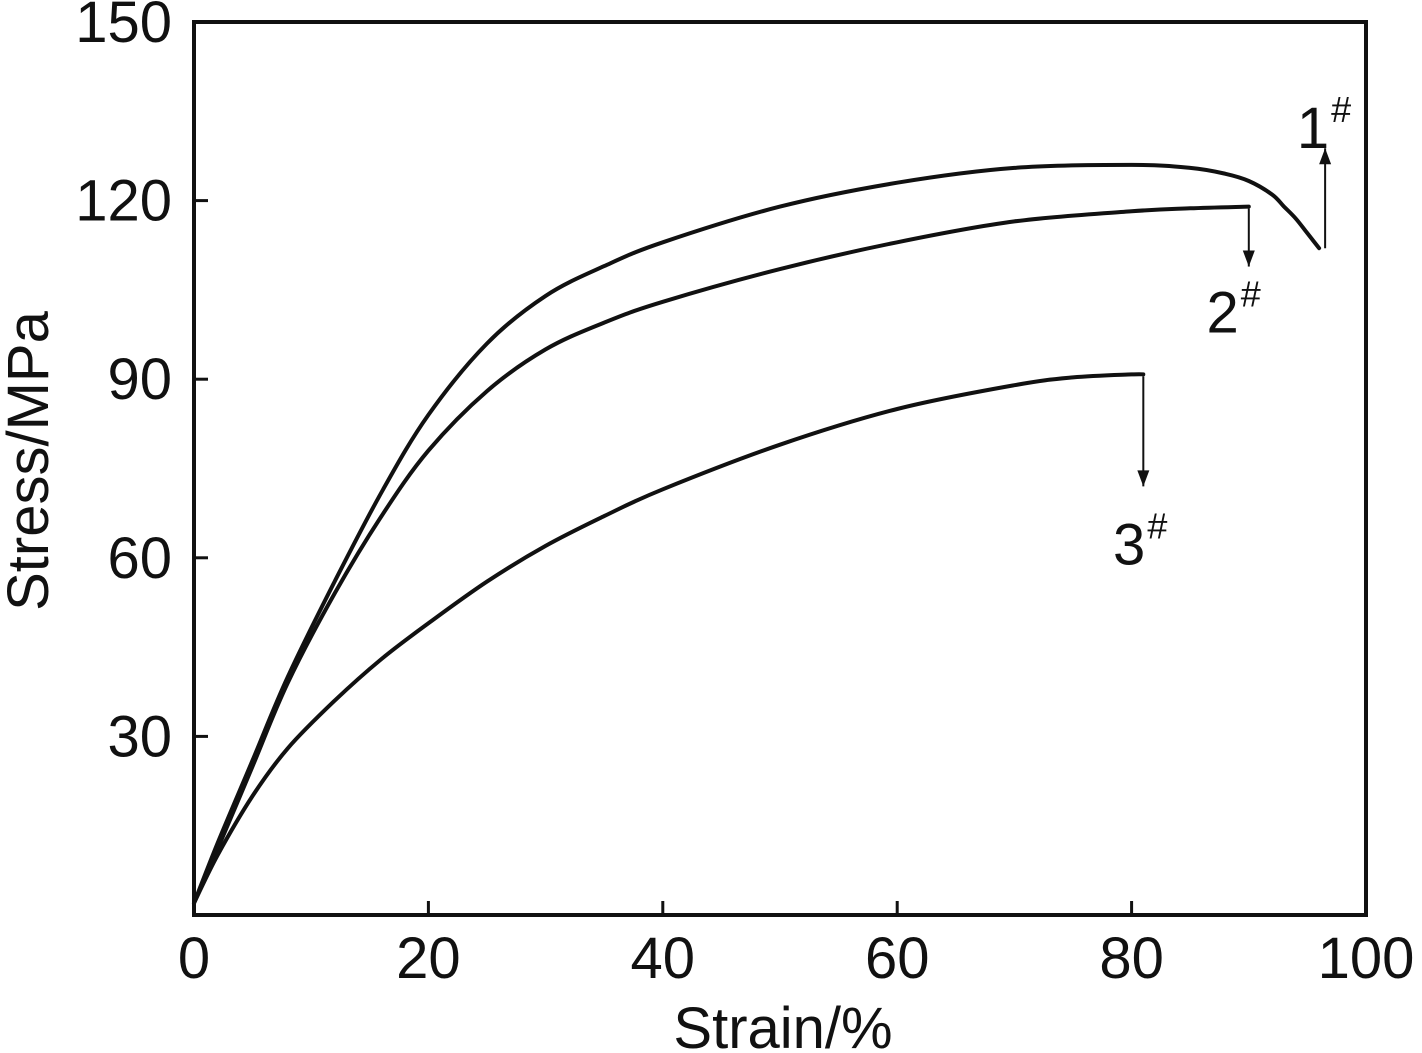  What do you see at coordinates (782, 1024) in the screenshot?
I see `x-axis-title: Strain/%` at bounding box center [782, 1024].